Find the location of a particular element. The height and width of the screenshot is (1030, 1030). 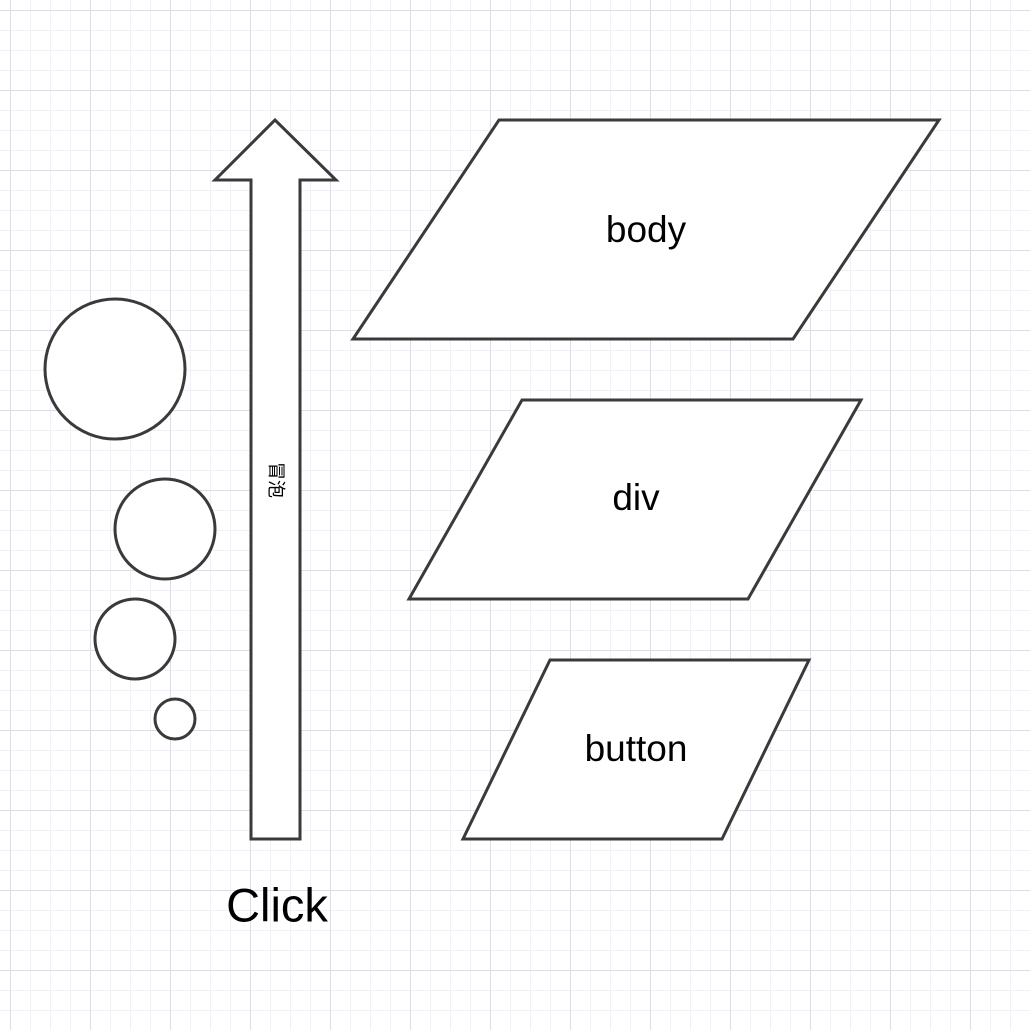

bubble-large is located at coordinates (115, 369).